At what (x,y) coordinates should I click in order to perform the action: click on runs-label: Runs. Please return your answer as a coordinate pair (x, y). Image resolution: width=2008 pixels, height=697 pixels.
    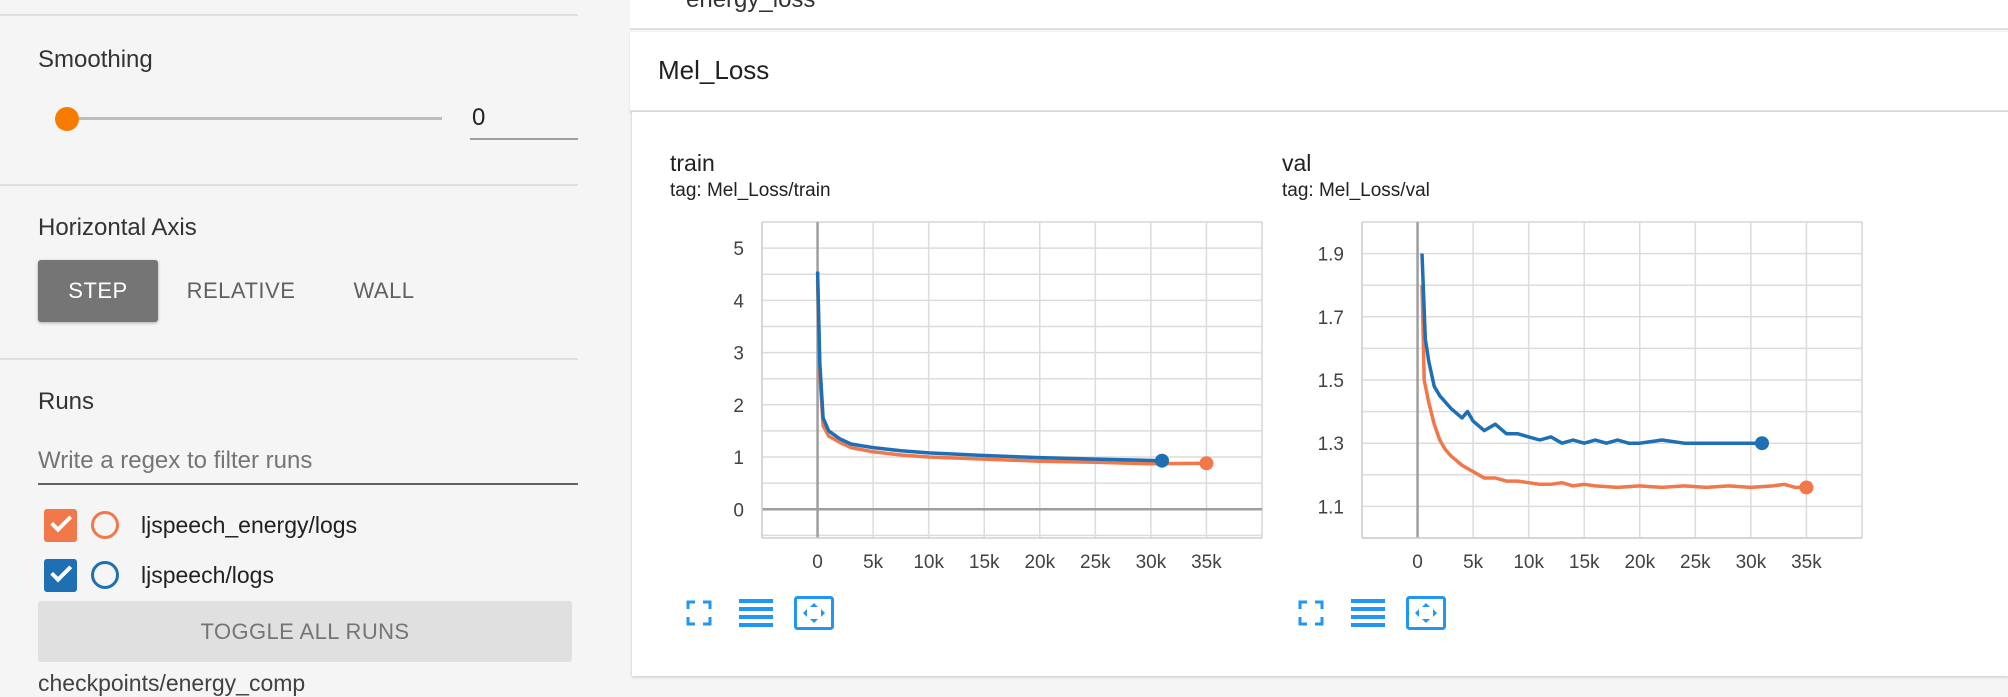
    Looking at the image, I should click on (66, 401).